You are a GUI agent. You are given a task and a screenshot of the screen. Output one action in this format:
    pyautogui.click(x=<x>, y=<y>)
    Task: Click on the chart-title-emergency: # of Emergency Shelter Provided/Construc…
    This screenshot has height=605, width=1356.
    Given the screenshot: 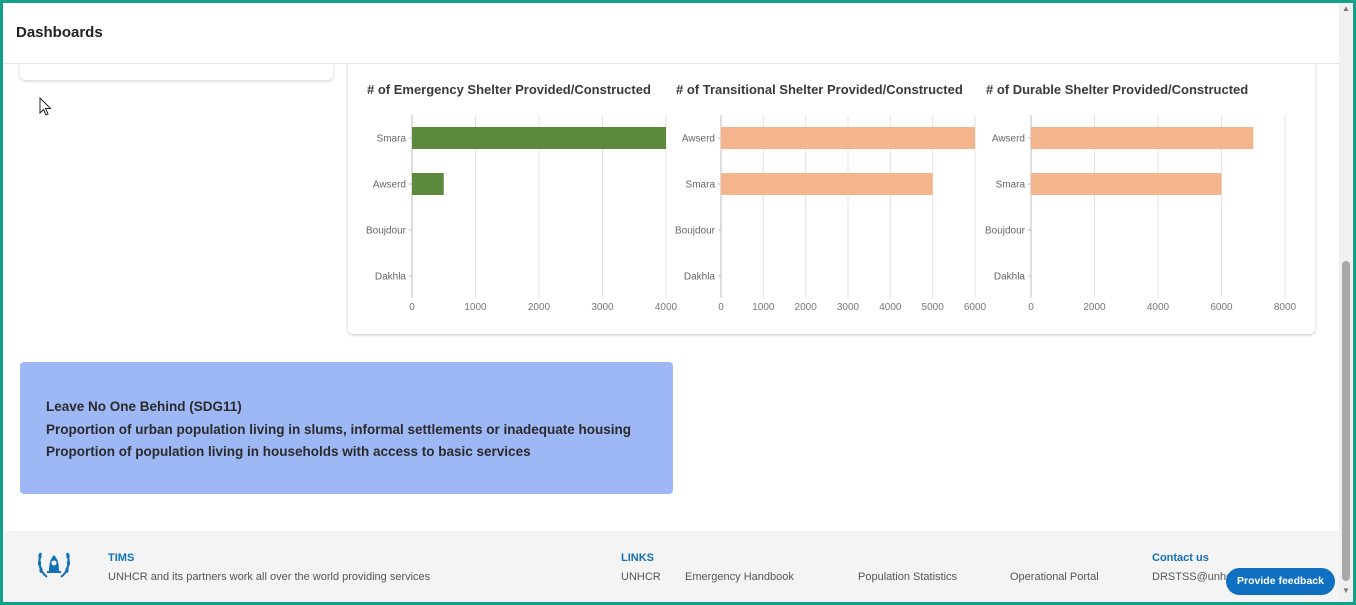 What is the action you would take?
    pyautogui.click(x=509, y=89)
    